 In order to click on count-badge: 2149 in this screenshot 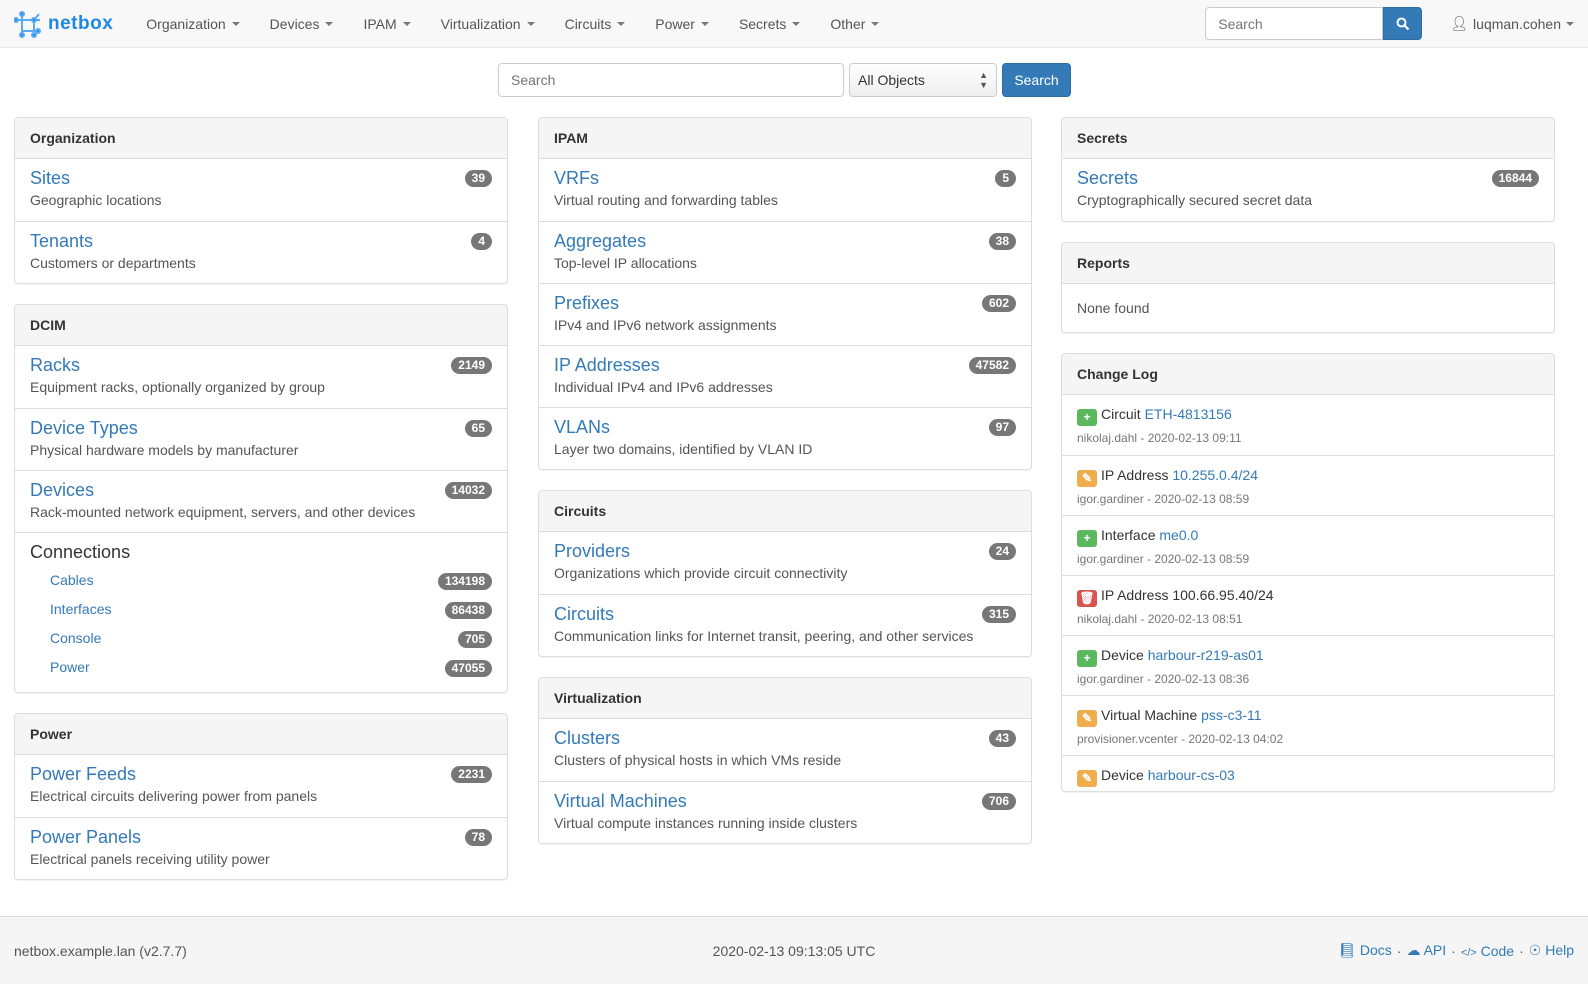, I will do `click(471, 365)`.